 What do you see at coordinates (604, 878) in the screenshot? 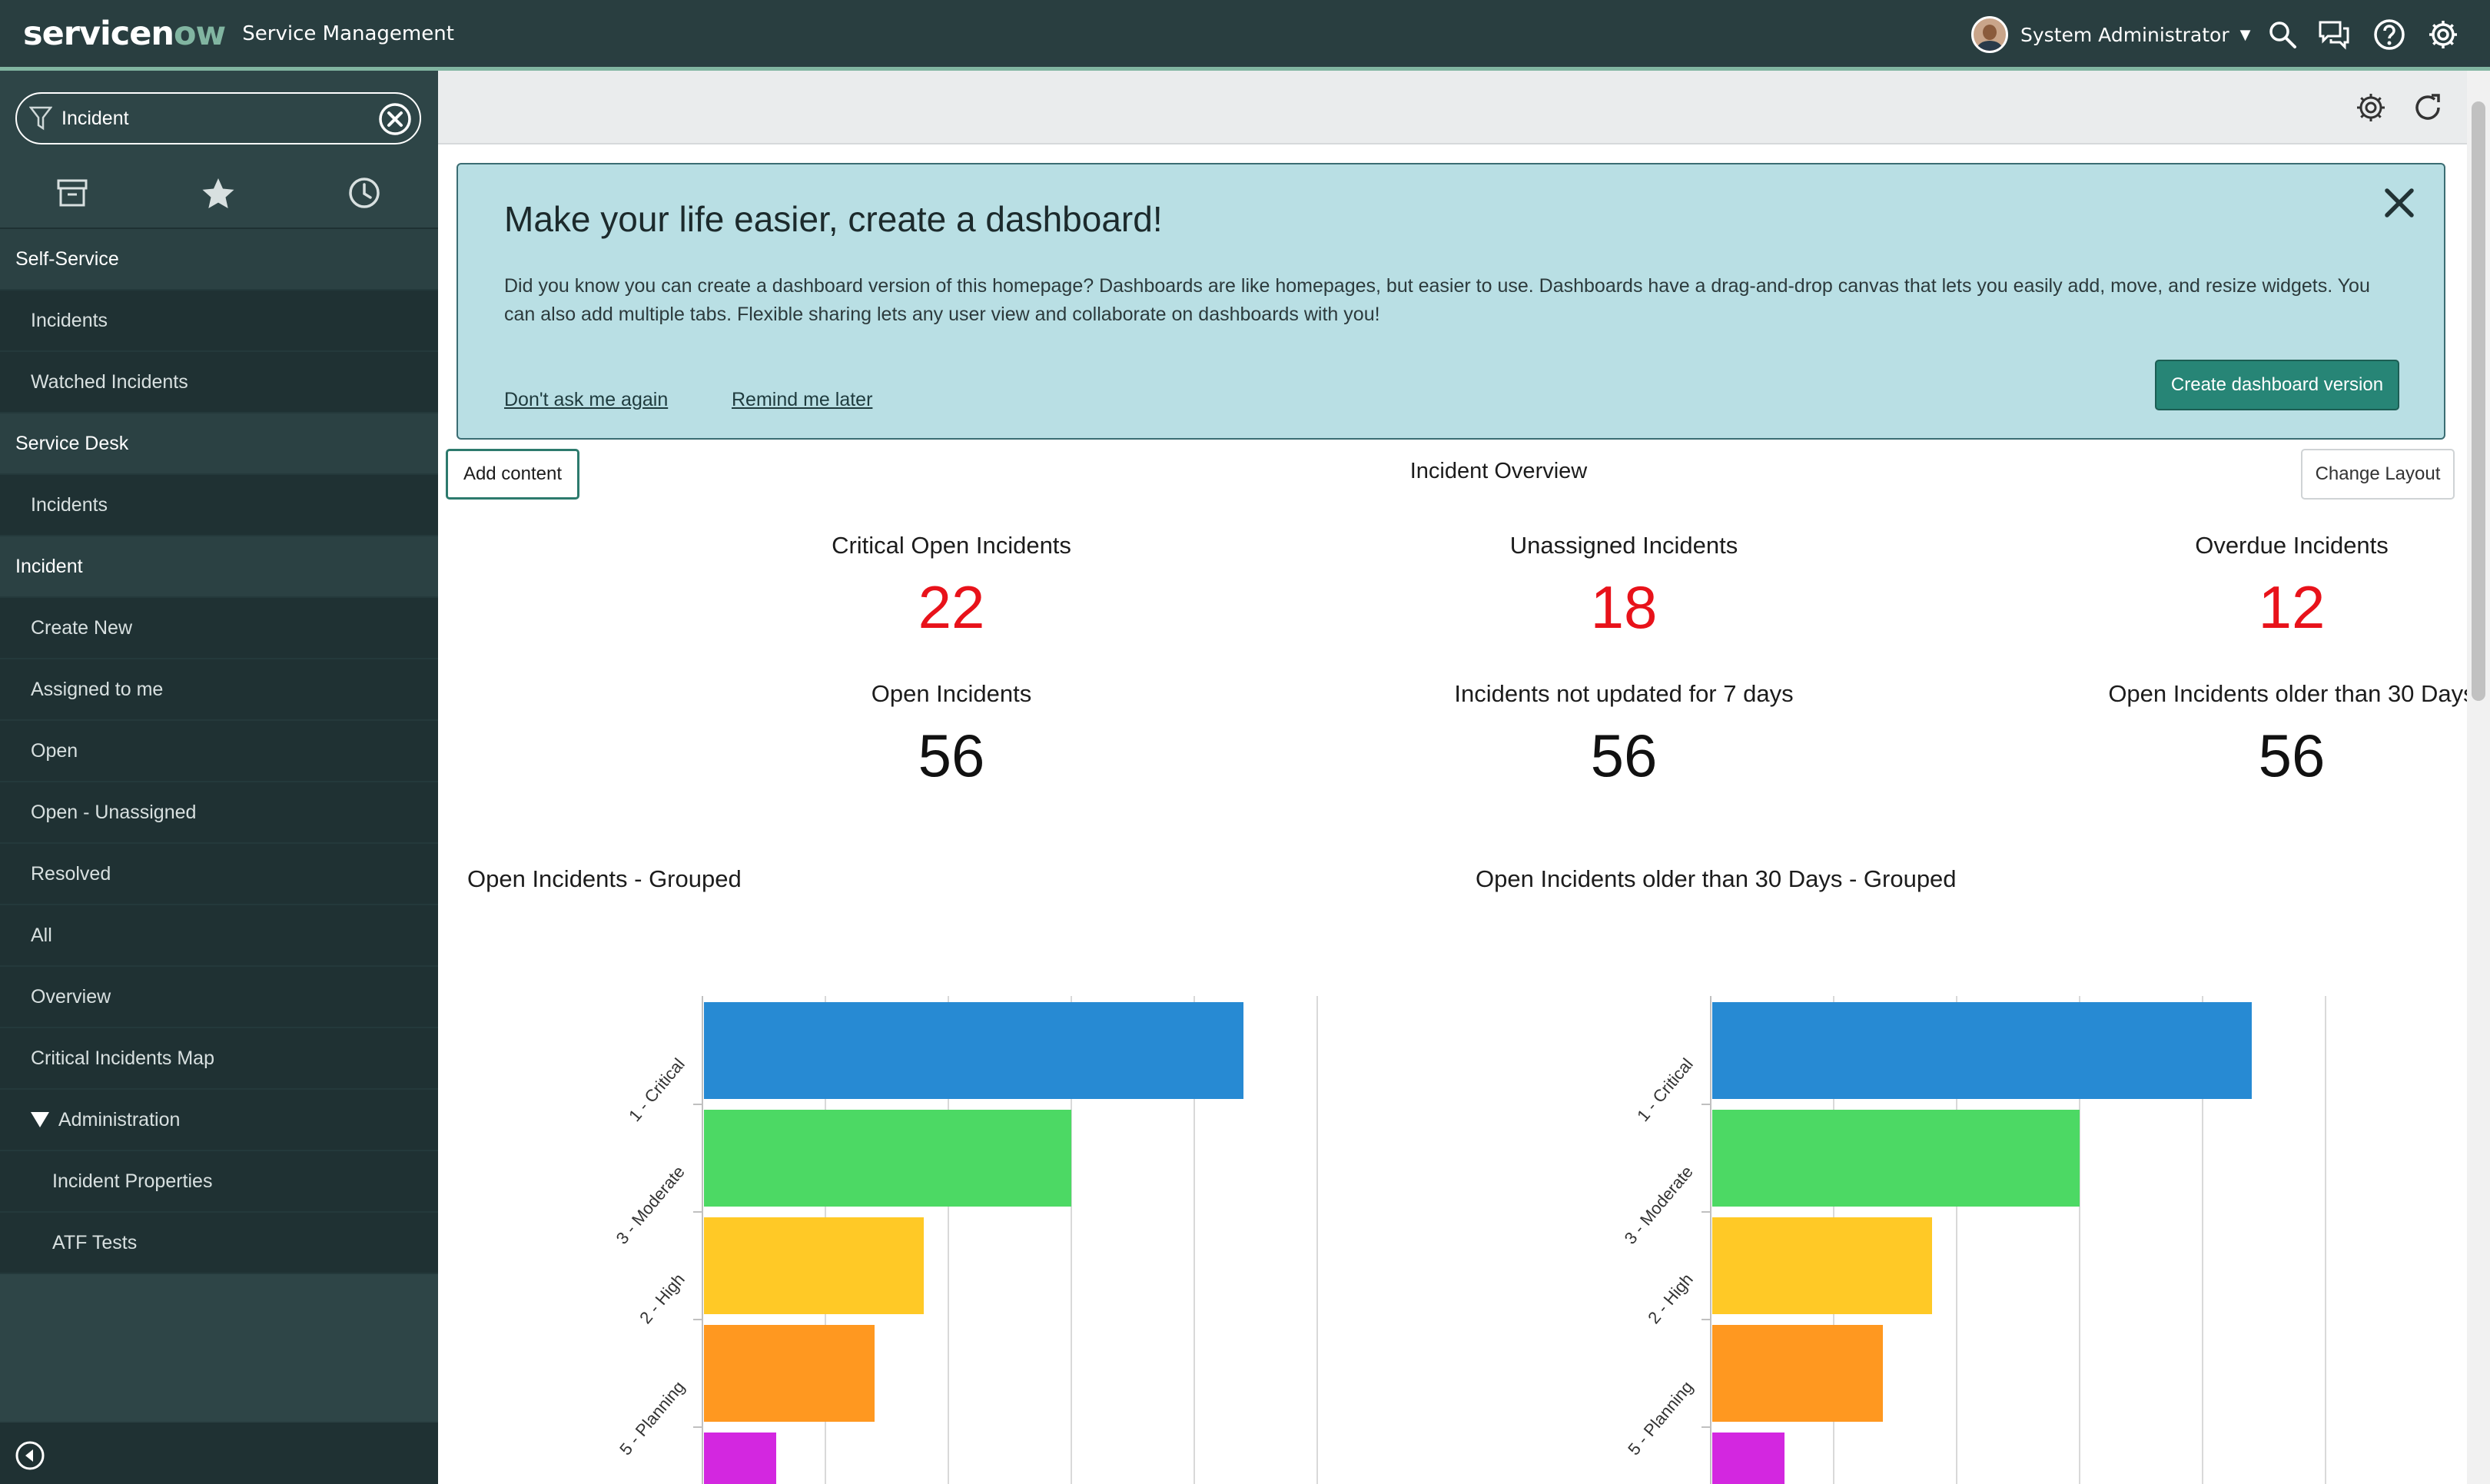
I see `chart-title-open-grouped: Open Incidents - Grouped` at bounding box center [604, 878].